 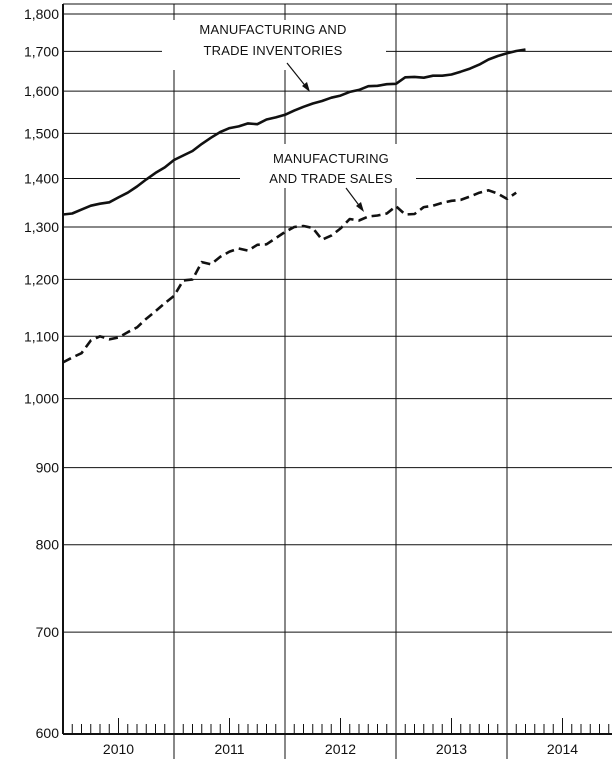 I want to click on y-tick-label: 1,100, so click(x=41, y=336).